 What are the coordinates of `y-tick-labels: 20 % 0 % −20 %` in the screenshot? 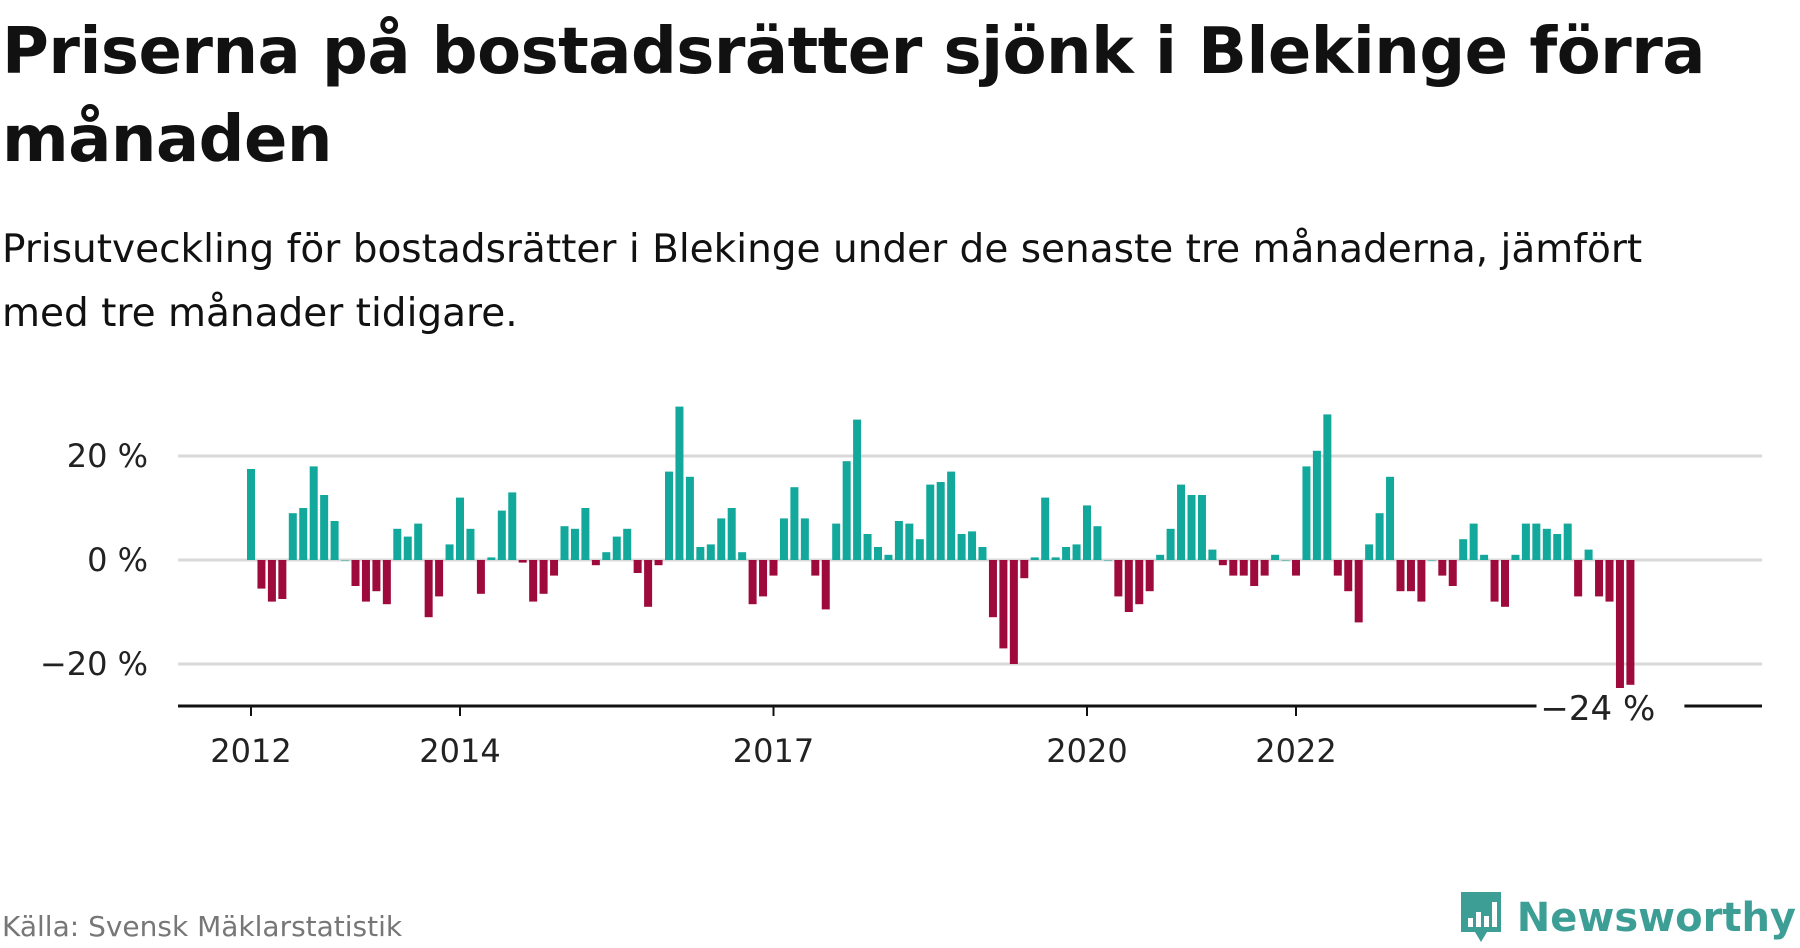 It's located at (94, 560).